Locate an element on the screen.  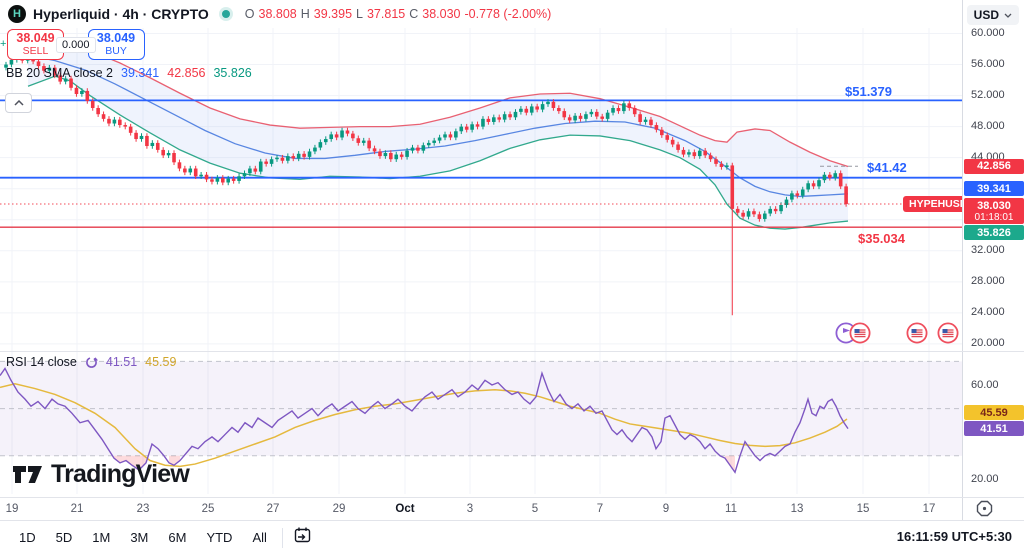
range-button-3m: 3M is located at coordinates (139, 537).